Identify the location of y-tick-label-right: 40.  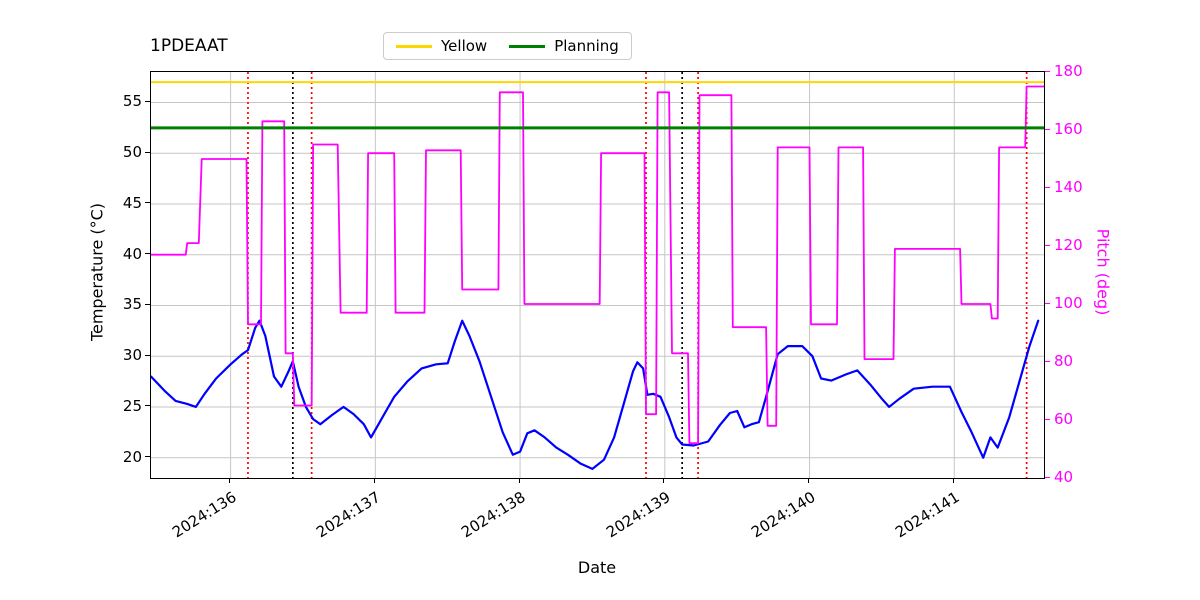
(1064, 477).